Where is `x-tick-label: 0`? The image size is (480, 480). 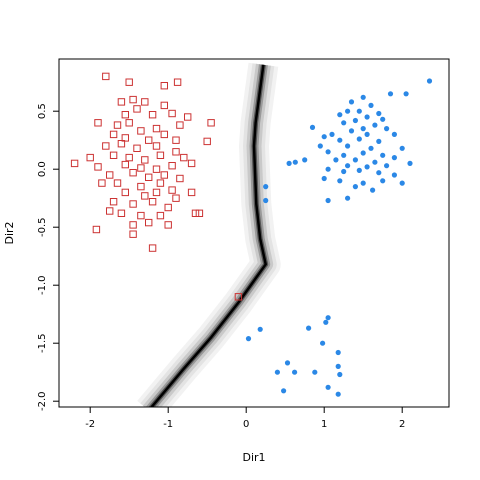
x-tick-label: 0 is located at coordinates (246, 424).